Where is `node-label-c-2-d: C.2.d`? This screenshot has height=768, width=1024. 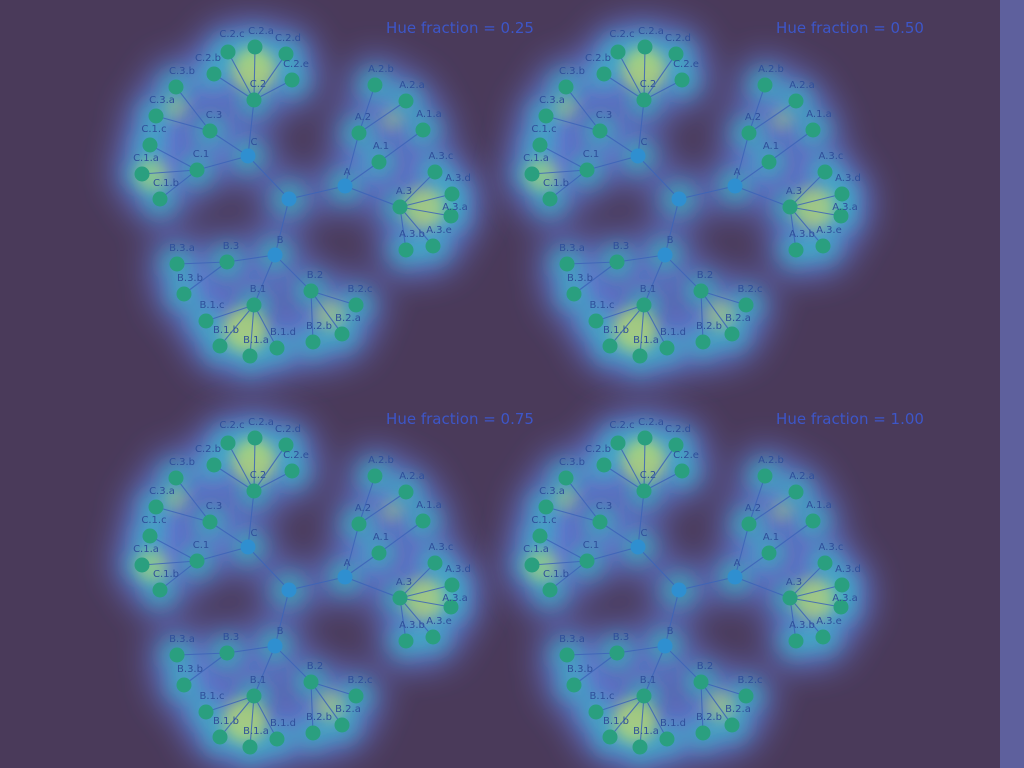 node-label-c-2-d: C.2.d is located at coordinates (678, 429).